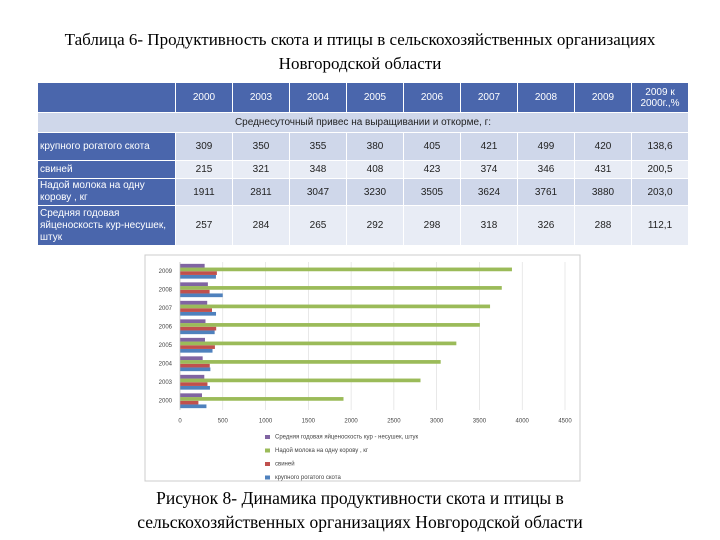  What do you see at coordinates (437, 422) in the screenshot?
I see `x-tick-label: 3000` at bounding box center [437, 422].